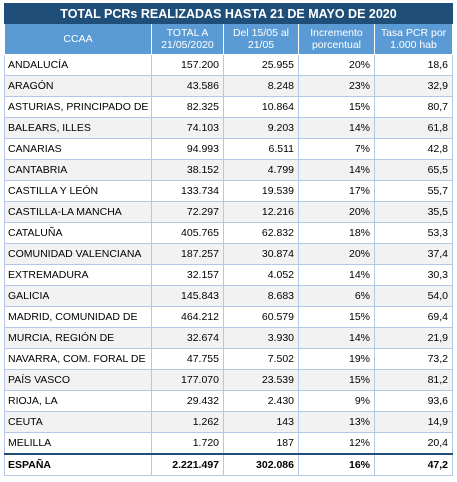  Describe the element at coordinates (261, 254) in the screenshot. I see `weekly-pcr-cell: 30.874` at that location.